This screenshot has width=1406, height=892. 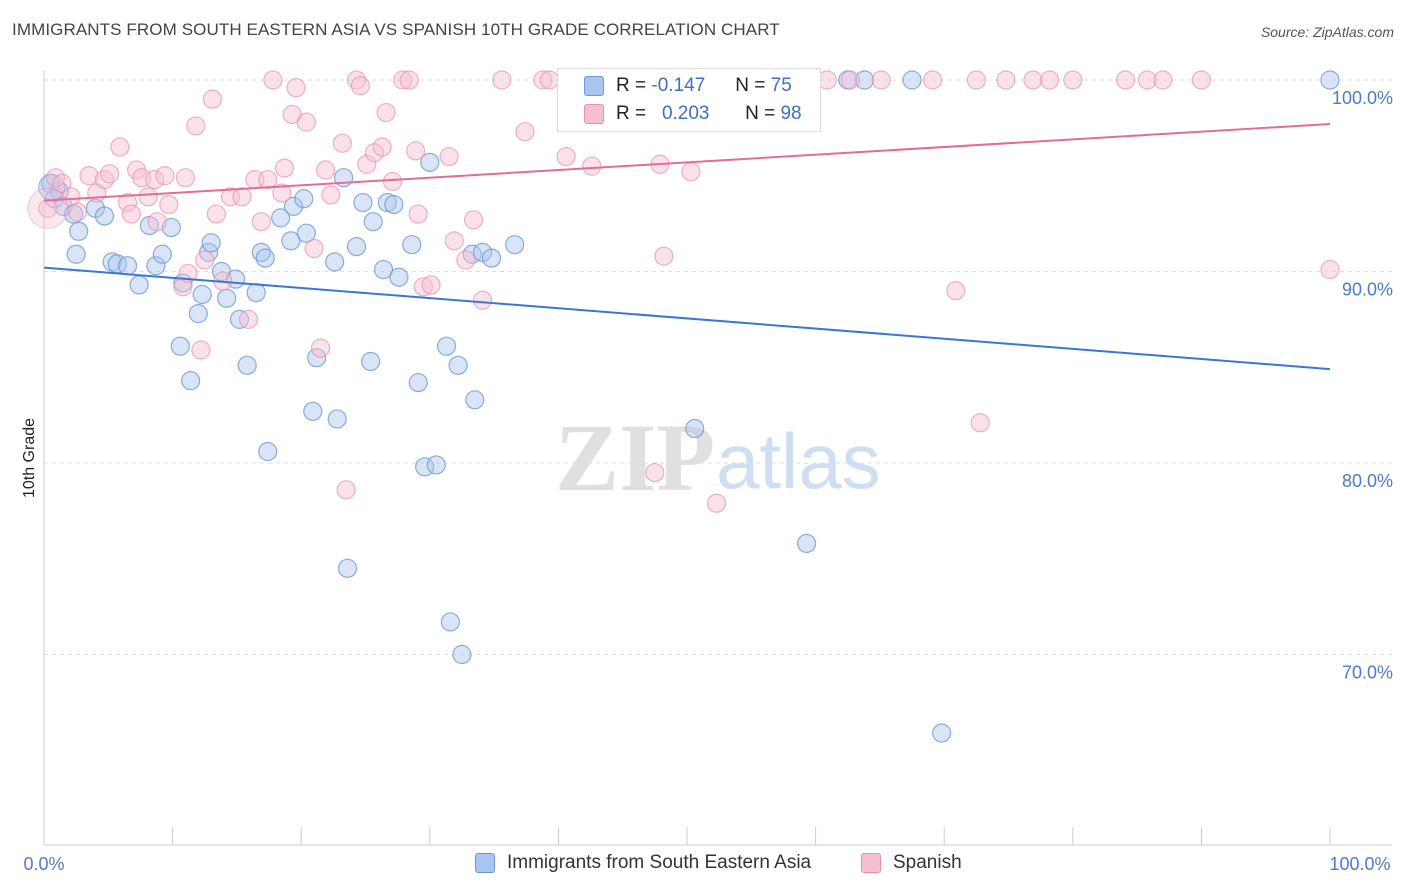 What do you see at coordinates (1367, 290) in the screenshot?
I see `y-tick-label: 90.0%` at bounding box center [1367, 290].